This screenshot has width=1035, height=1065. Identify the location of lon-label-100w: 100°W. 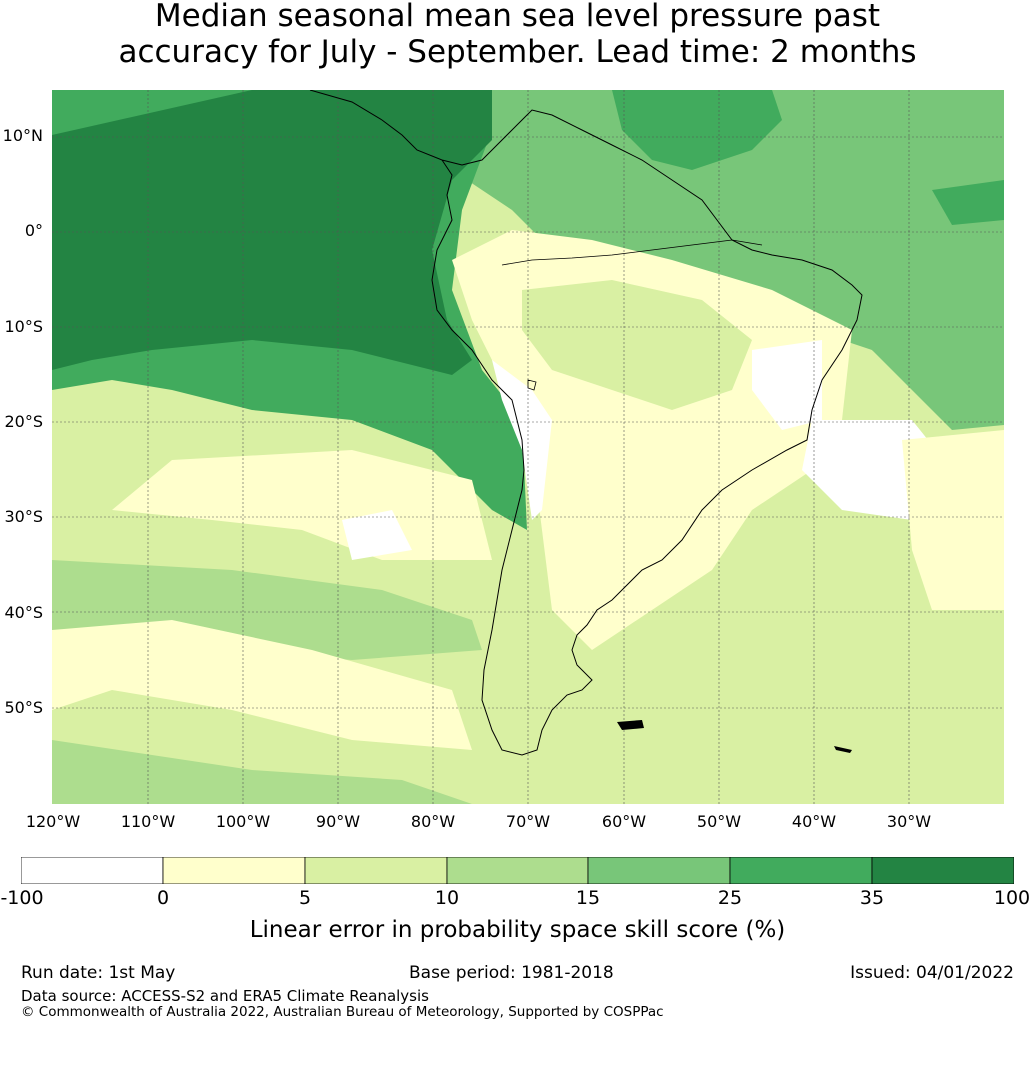
(243, 821).